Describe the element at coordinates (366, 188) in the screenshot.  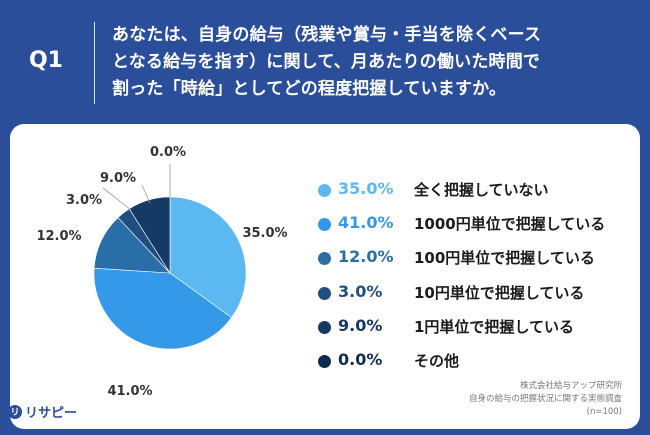
I see `legend-percent-0: 35.0%` at that location.